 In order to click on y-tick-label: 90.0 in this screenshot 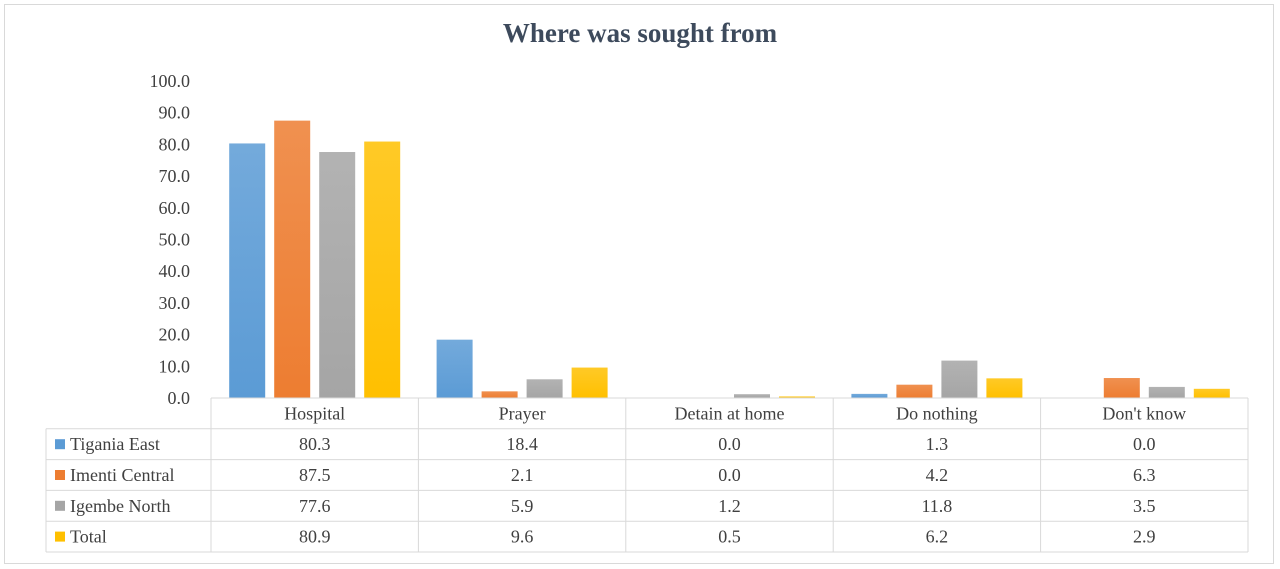, I will do `click(175, 113)`.